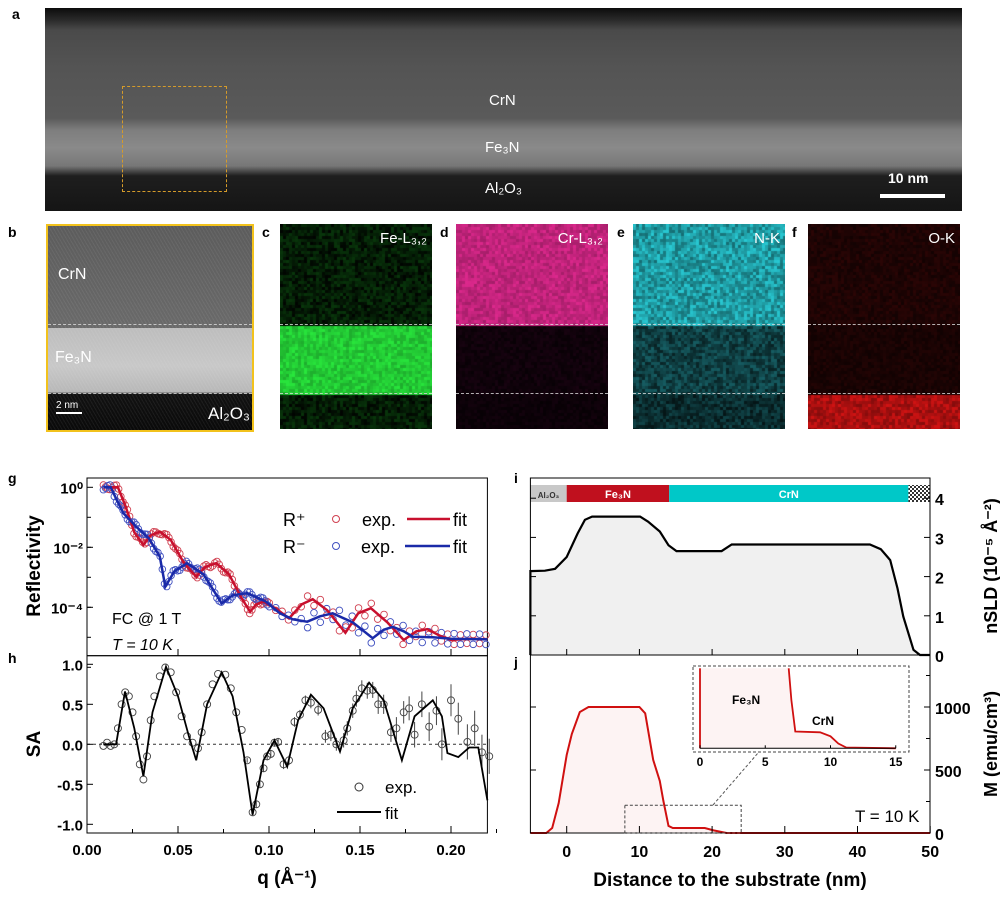  I want to click on lattice-texture, so click(150, 328).